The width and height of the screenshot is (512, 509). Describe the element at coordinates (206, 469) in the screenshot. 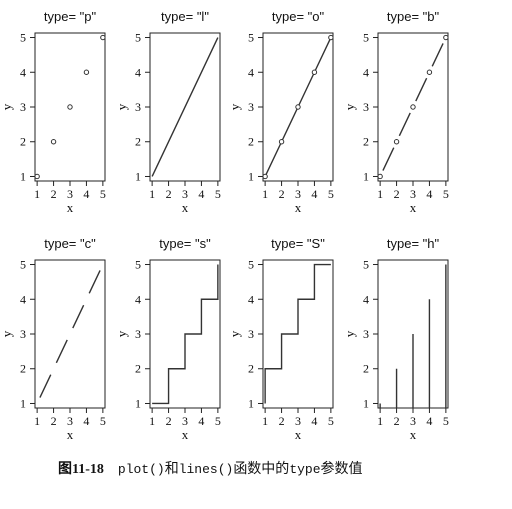

I see `caption-code-lines: lines()` at that location.